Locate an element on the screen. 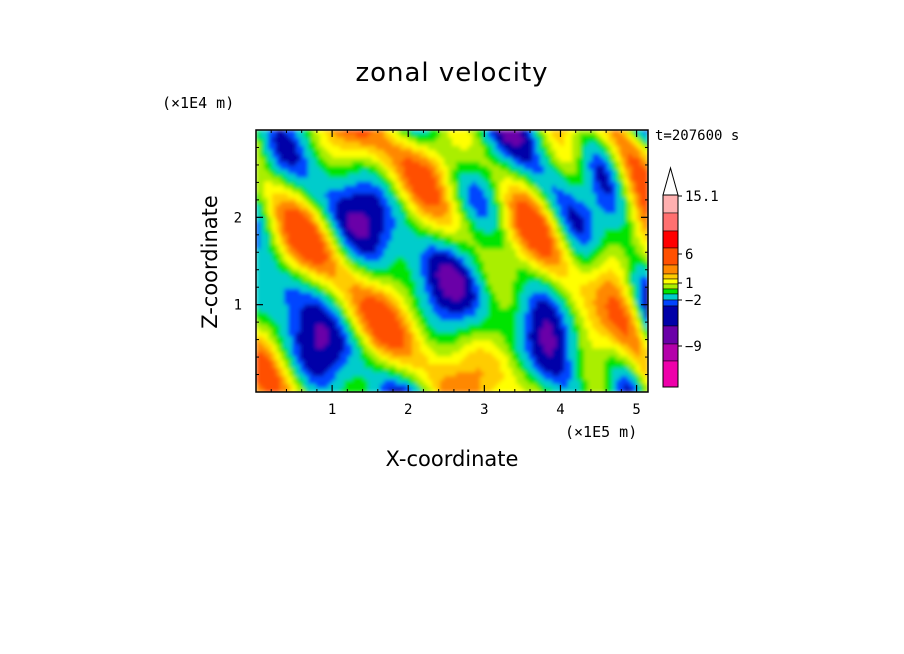 This screenshot has width=904, height=654. x-tick: 1 is located at coordinates (332, 274).